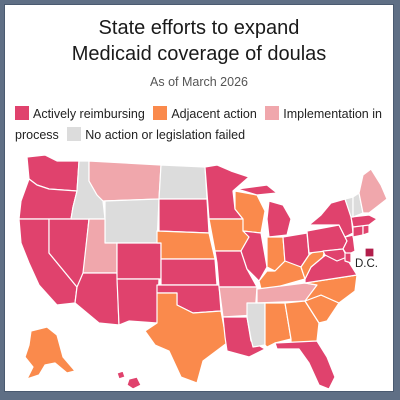 This screenshot has height=400, width=400. What do you see at coordinates (89, 114) in the screenshot?
I see `legend-label-actively-reimbursing: Actively reimbursing` at bounding box center [89, 114].